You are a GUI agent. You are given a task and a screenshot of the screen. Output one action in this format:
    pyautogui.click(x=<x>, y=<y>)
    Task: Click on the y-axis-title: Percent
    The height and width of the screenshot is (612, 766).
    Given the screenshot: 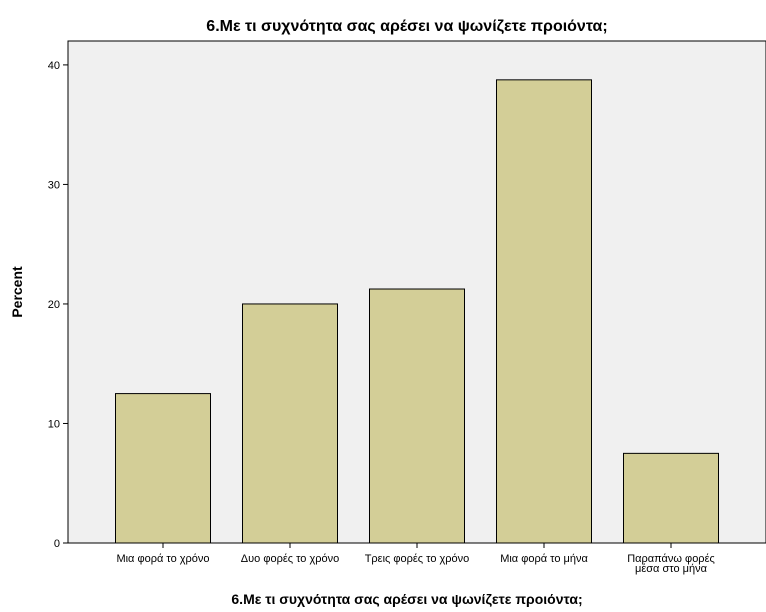 What is the action you would take?
    pyautogui.click(x=17, y=292)
    